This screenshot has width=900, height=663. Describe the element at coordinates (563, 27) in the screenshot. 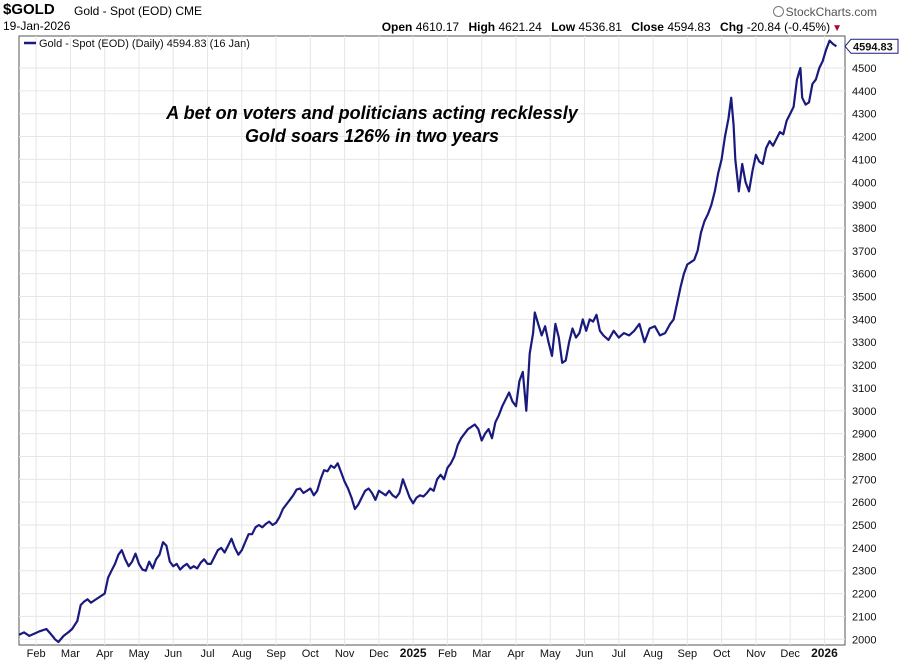

I see `low-label: Low` at that location.